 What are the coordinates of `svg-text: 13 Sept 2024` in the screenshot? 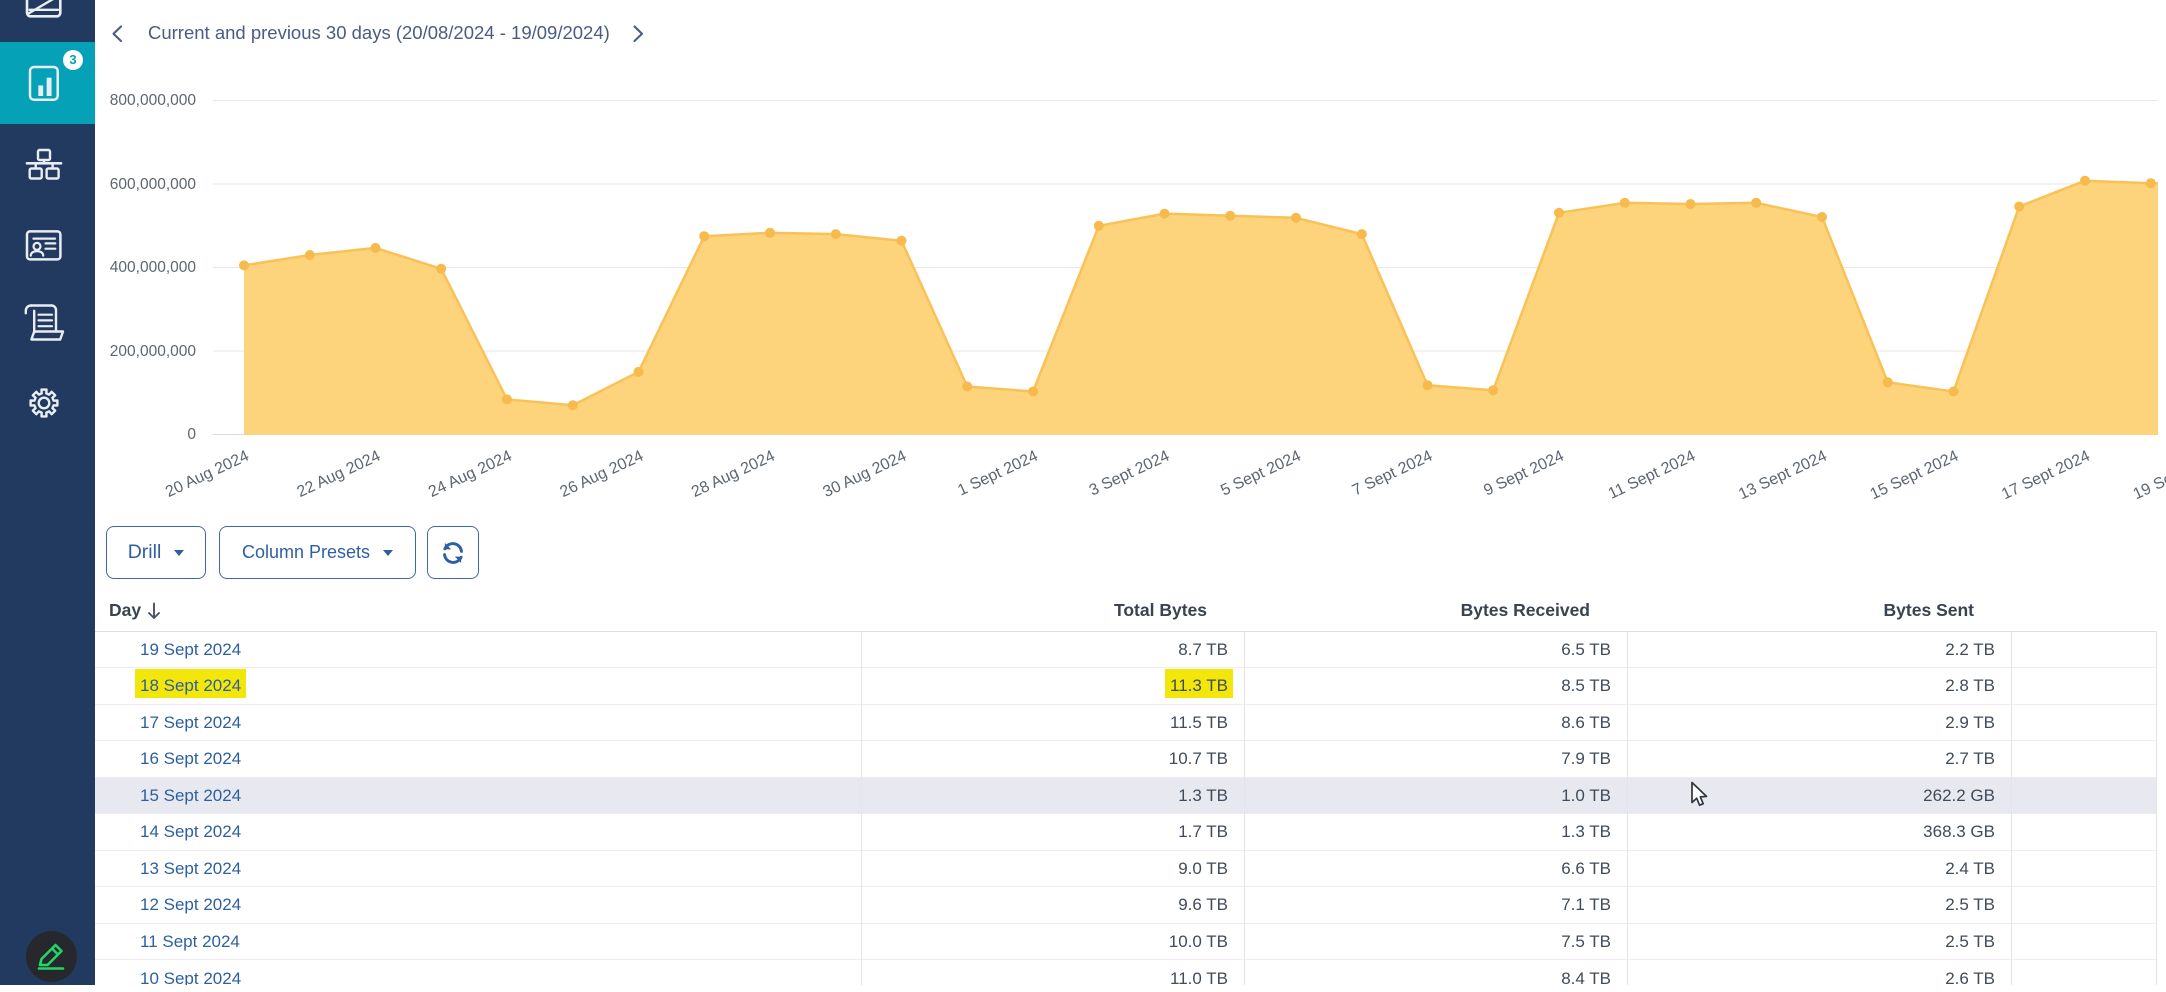 It's located at (1783, 476).